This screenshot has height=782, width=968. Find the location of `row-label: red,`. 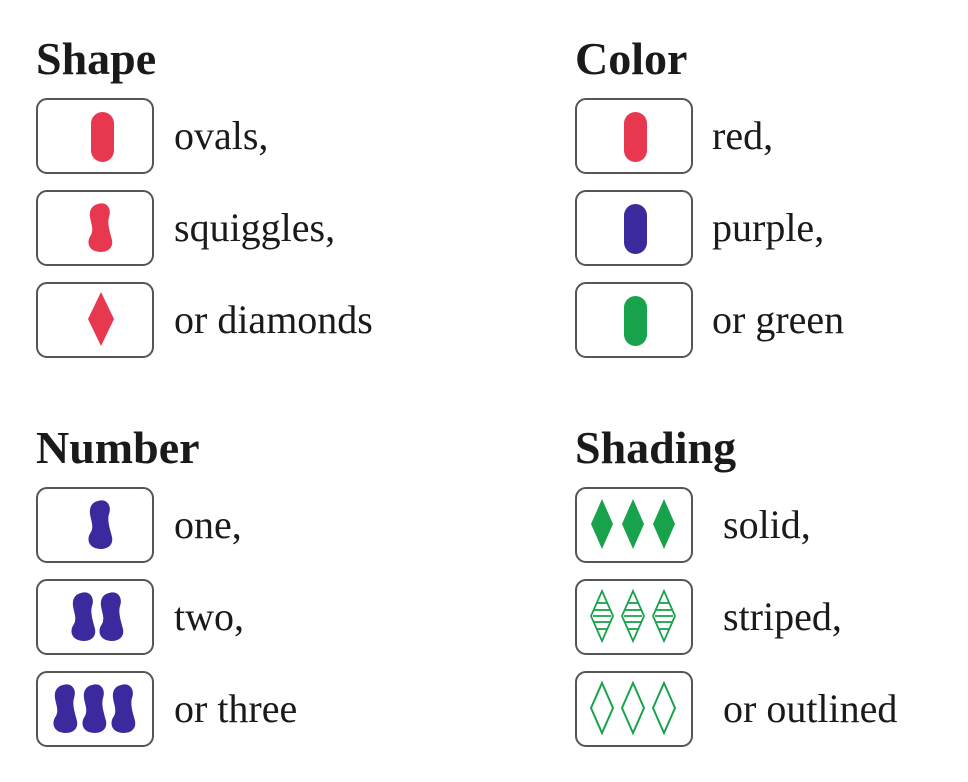

row-label: red, is located at coordinates (743, 135).